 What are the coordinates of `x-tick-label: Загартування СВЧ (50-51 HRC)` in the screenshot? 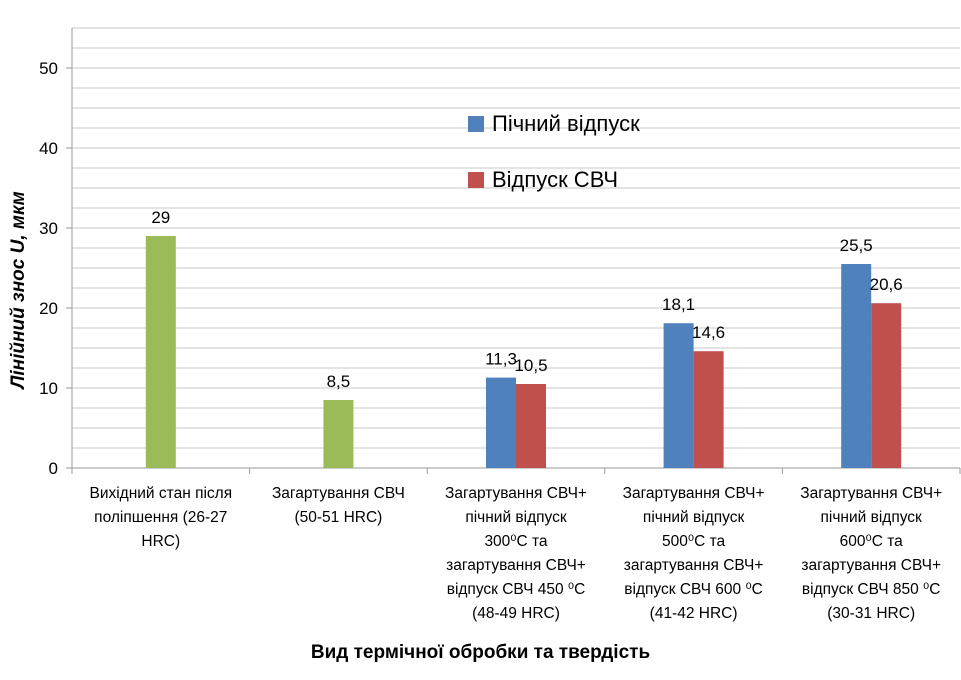 It's located at (338, 505).